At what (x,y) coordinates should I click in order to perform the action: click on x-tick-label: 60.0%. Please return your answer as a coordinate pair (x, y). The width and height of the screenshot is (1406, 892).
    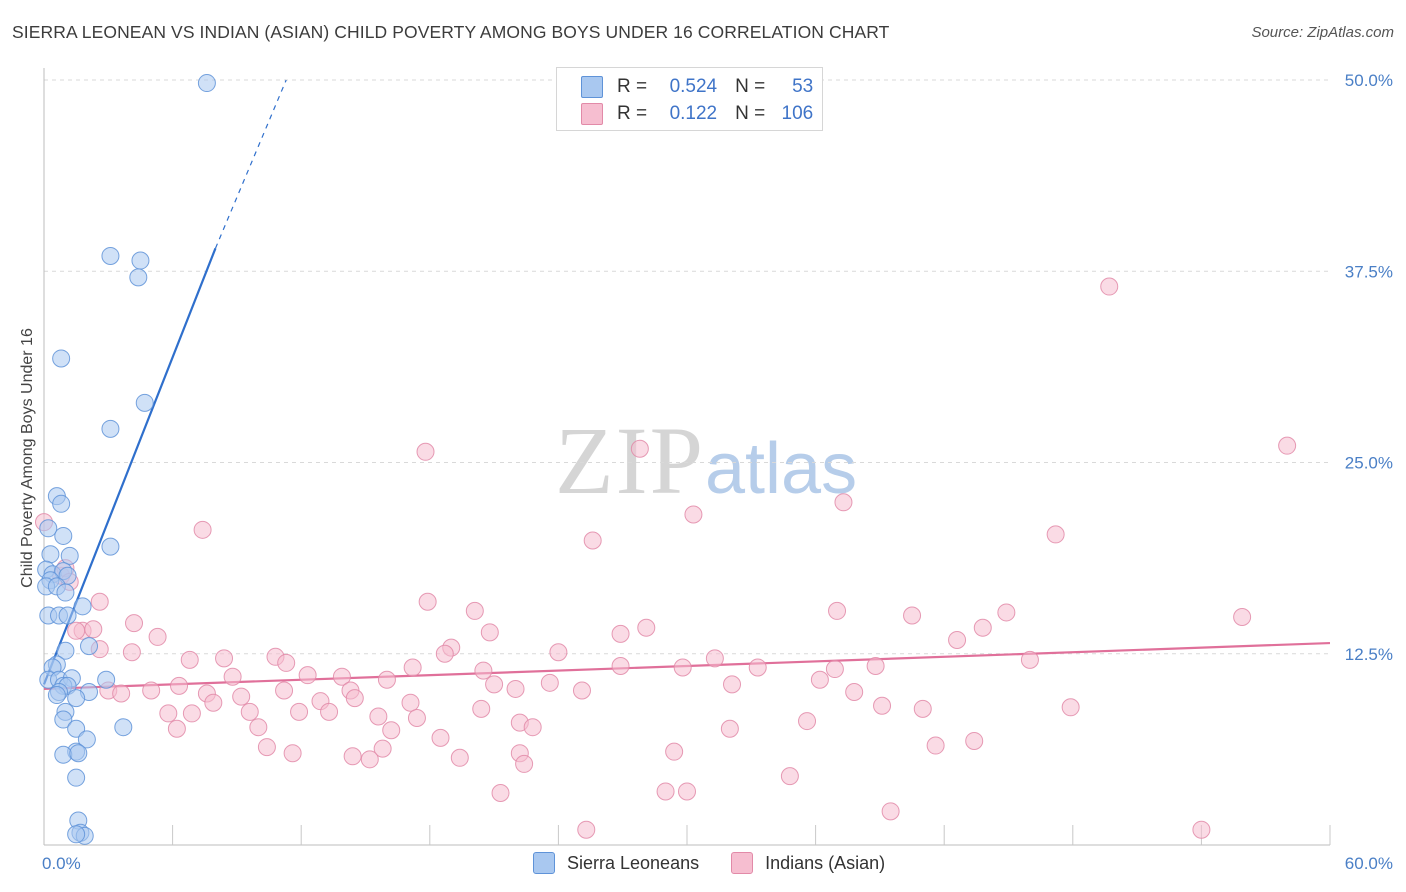
    Looking at the image, I should click on (1369, 863).